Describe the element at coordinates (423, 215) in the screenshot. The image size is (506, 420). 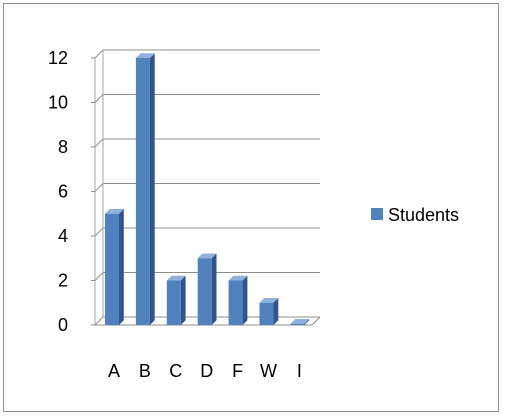
I see `legend-label-students: Students` at that location.